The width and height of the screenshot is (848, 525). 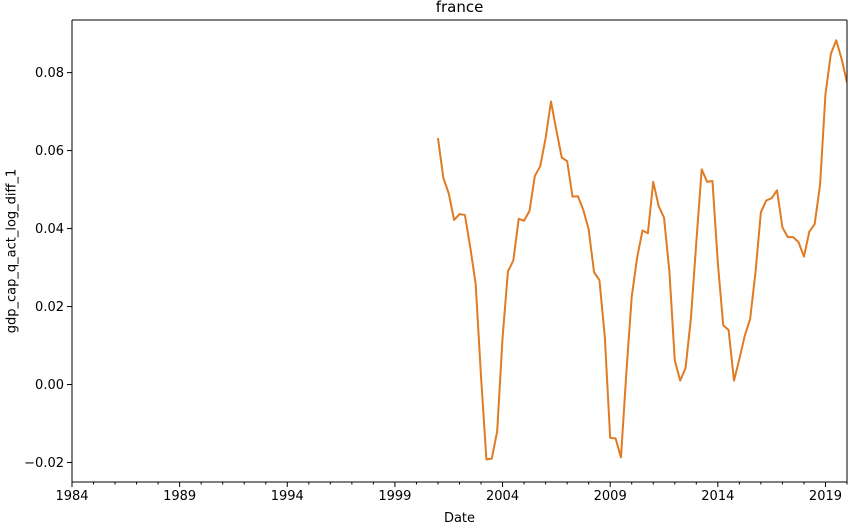 I want to click on y-tick-label: 0.08, so click(x=49, y=73).